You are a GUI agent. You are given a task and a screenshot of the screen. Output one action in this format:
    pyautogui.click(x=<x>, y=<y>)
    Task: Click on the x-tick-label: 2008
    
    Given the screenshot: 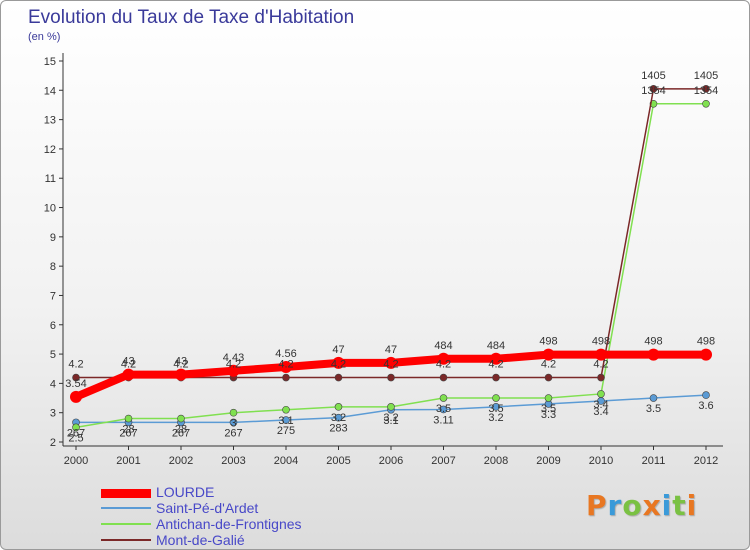 What is the action you would take?
    pyautogui.click(x=496, y=461)
    